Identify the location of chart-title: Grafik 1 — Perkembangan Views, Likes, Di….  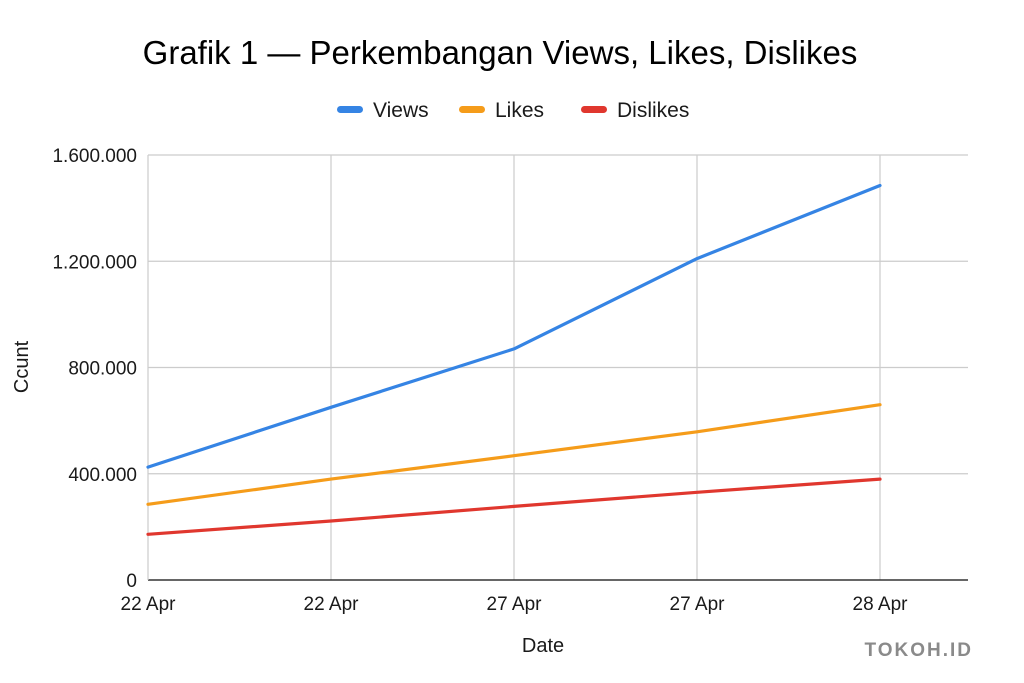
(500, 52).